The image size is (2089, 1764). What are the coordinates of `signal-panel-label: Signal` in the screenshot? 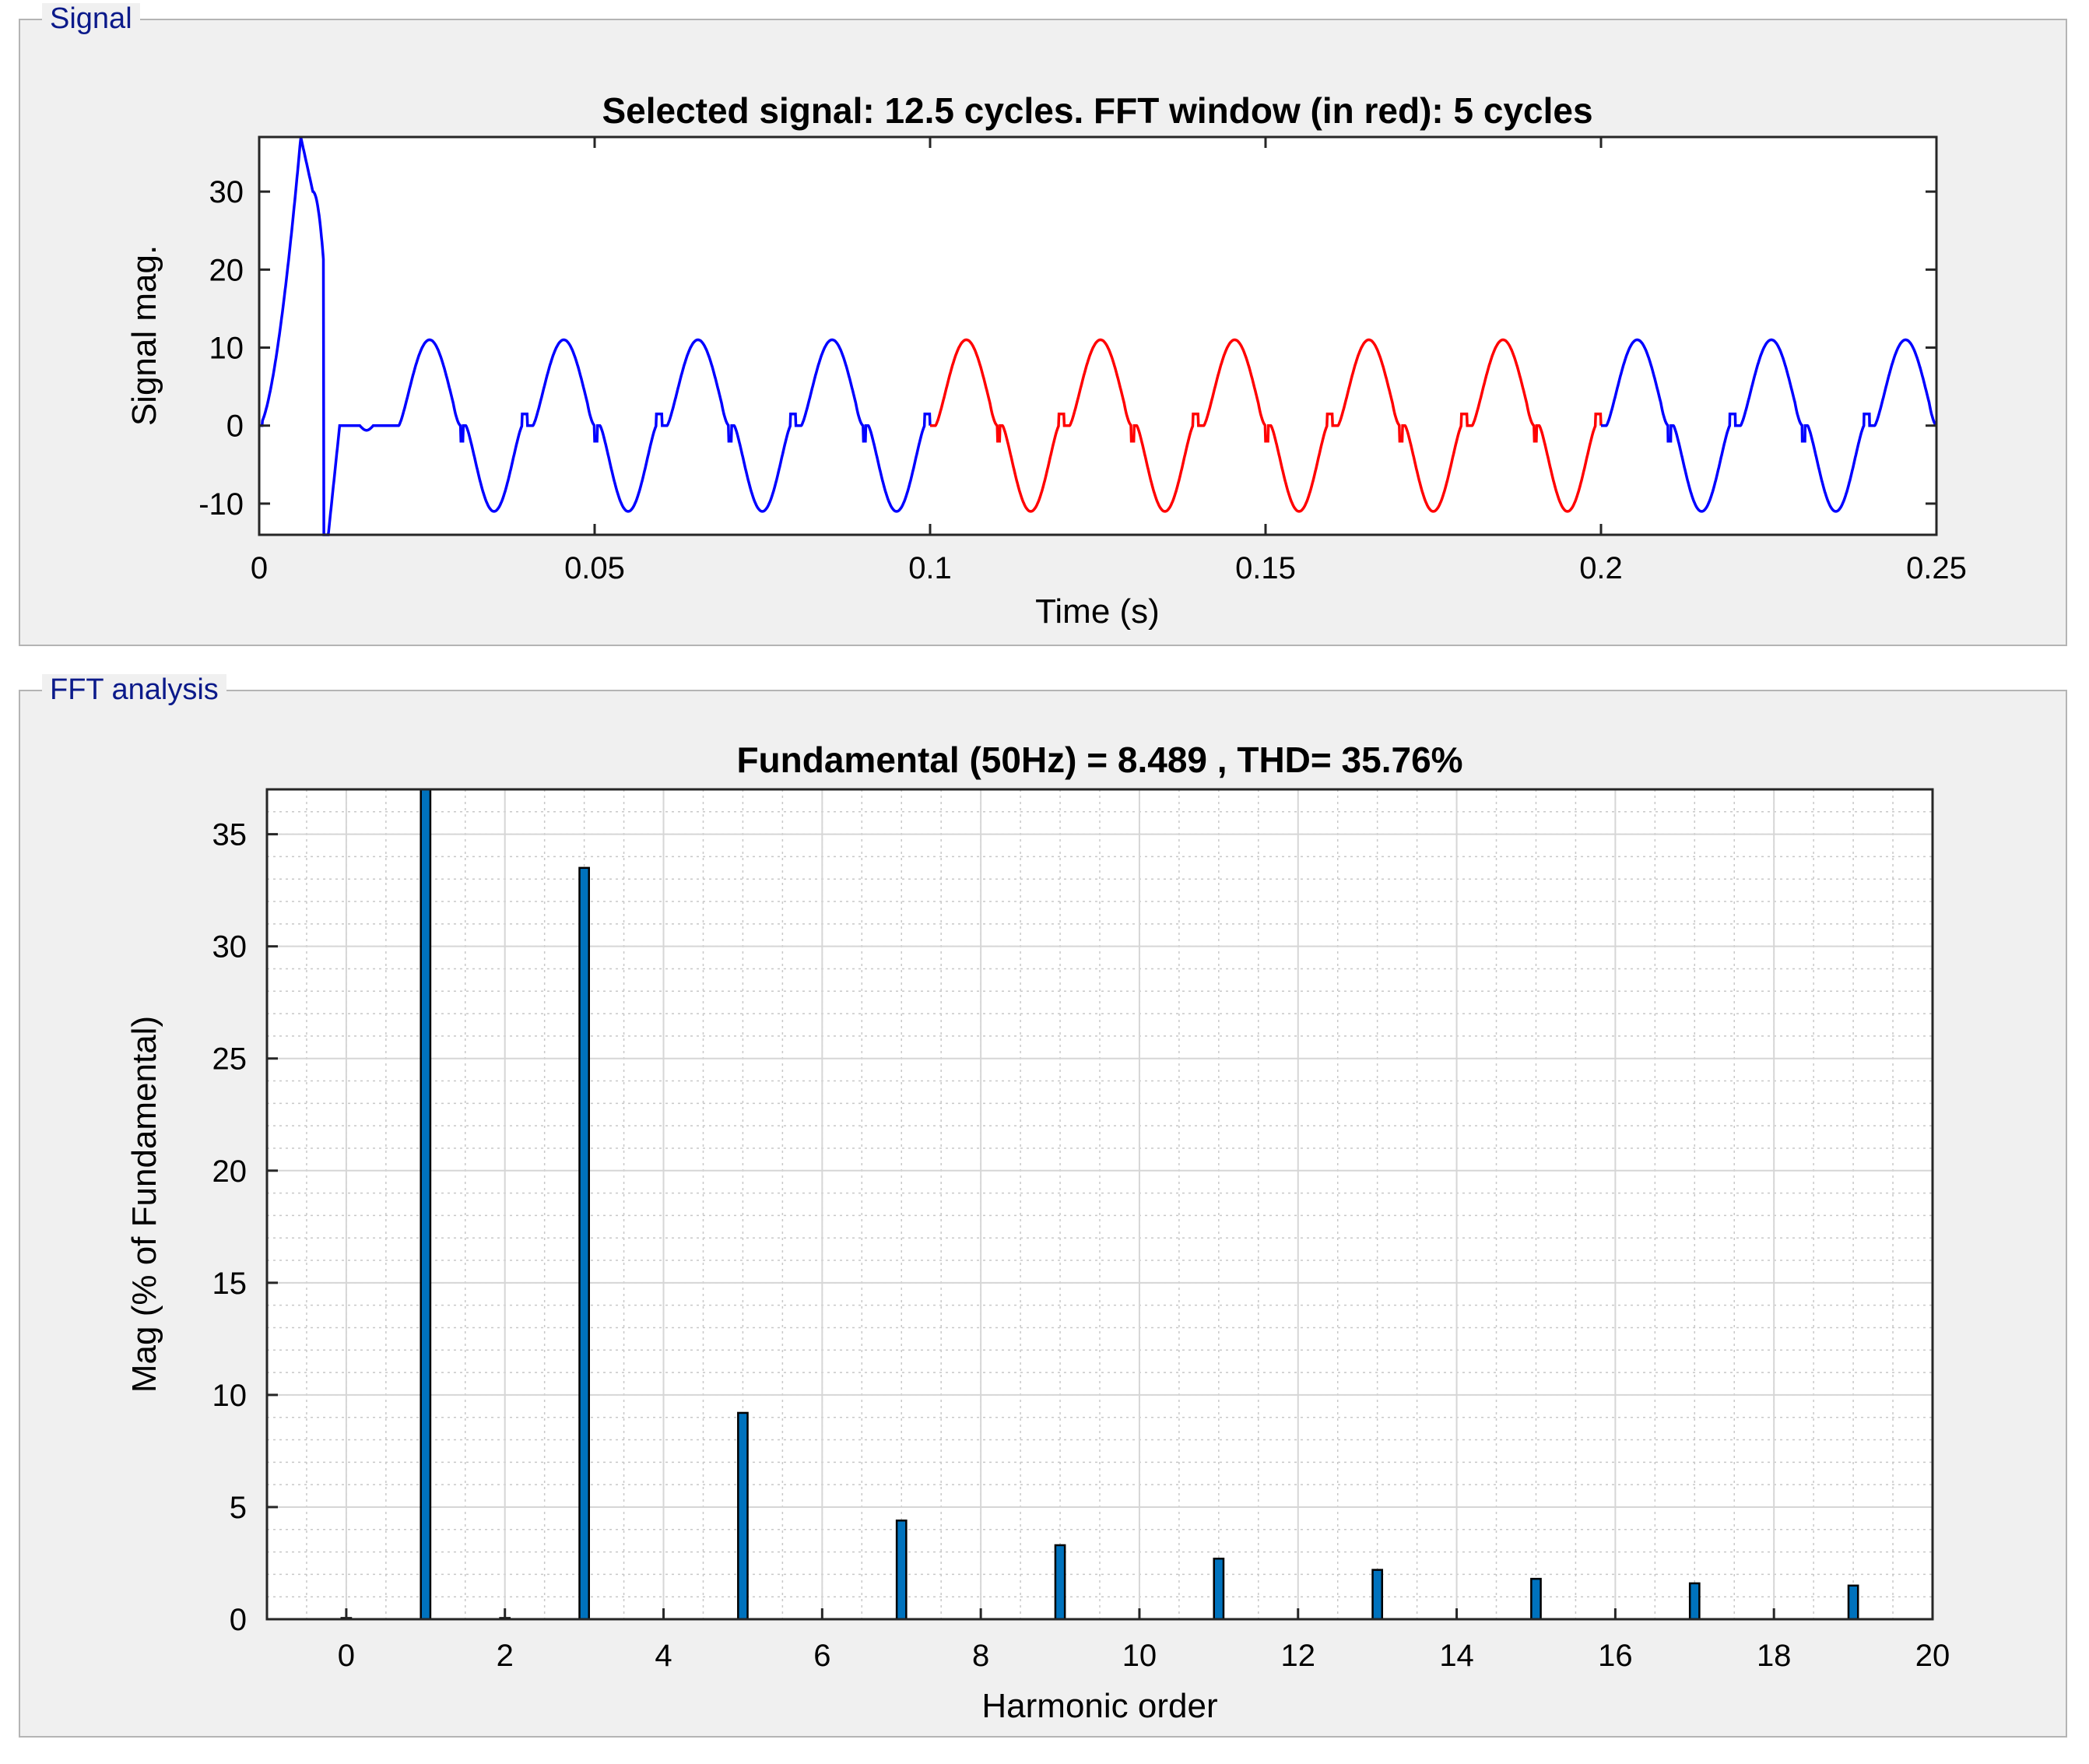 It's located at (91, 18).